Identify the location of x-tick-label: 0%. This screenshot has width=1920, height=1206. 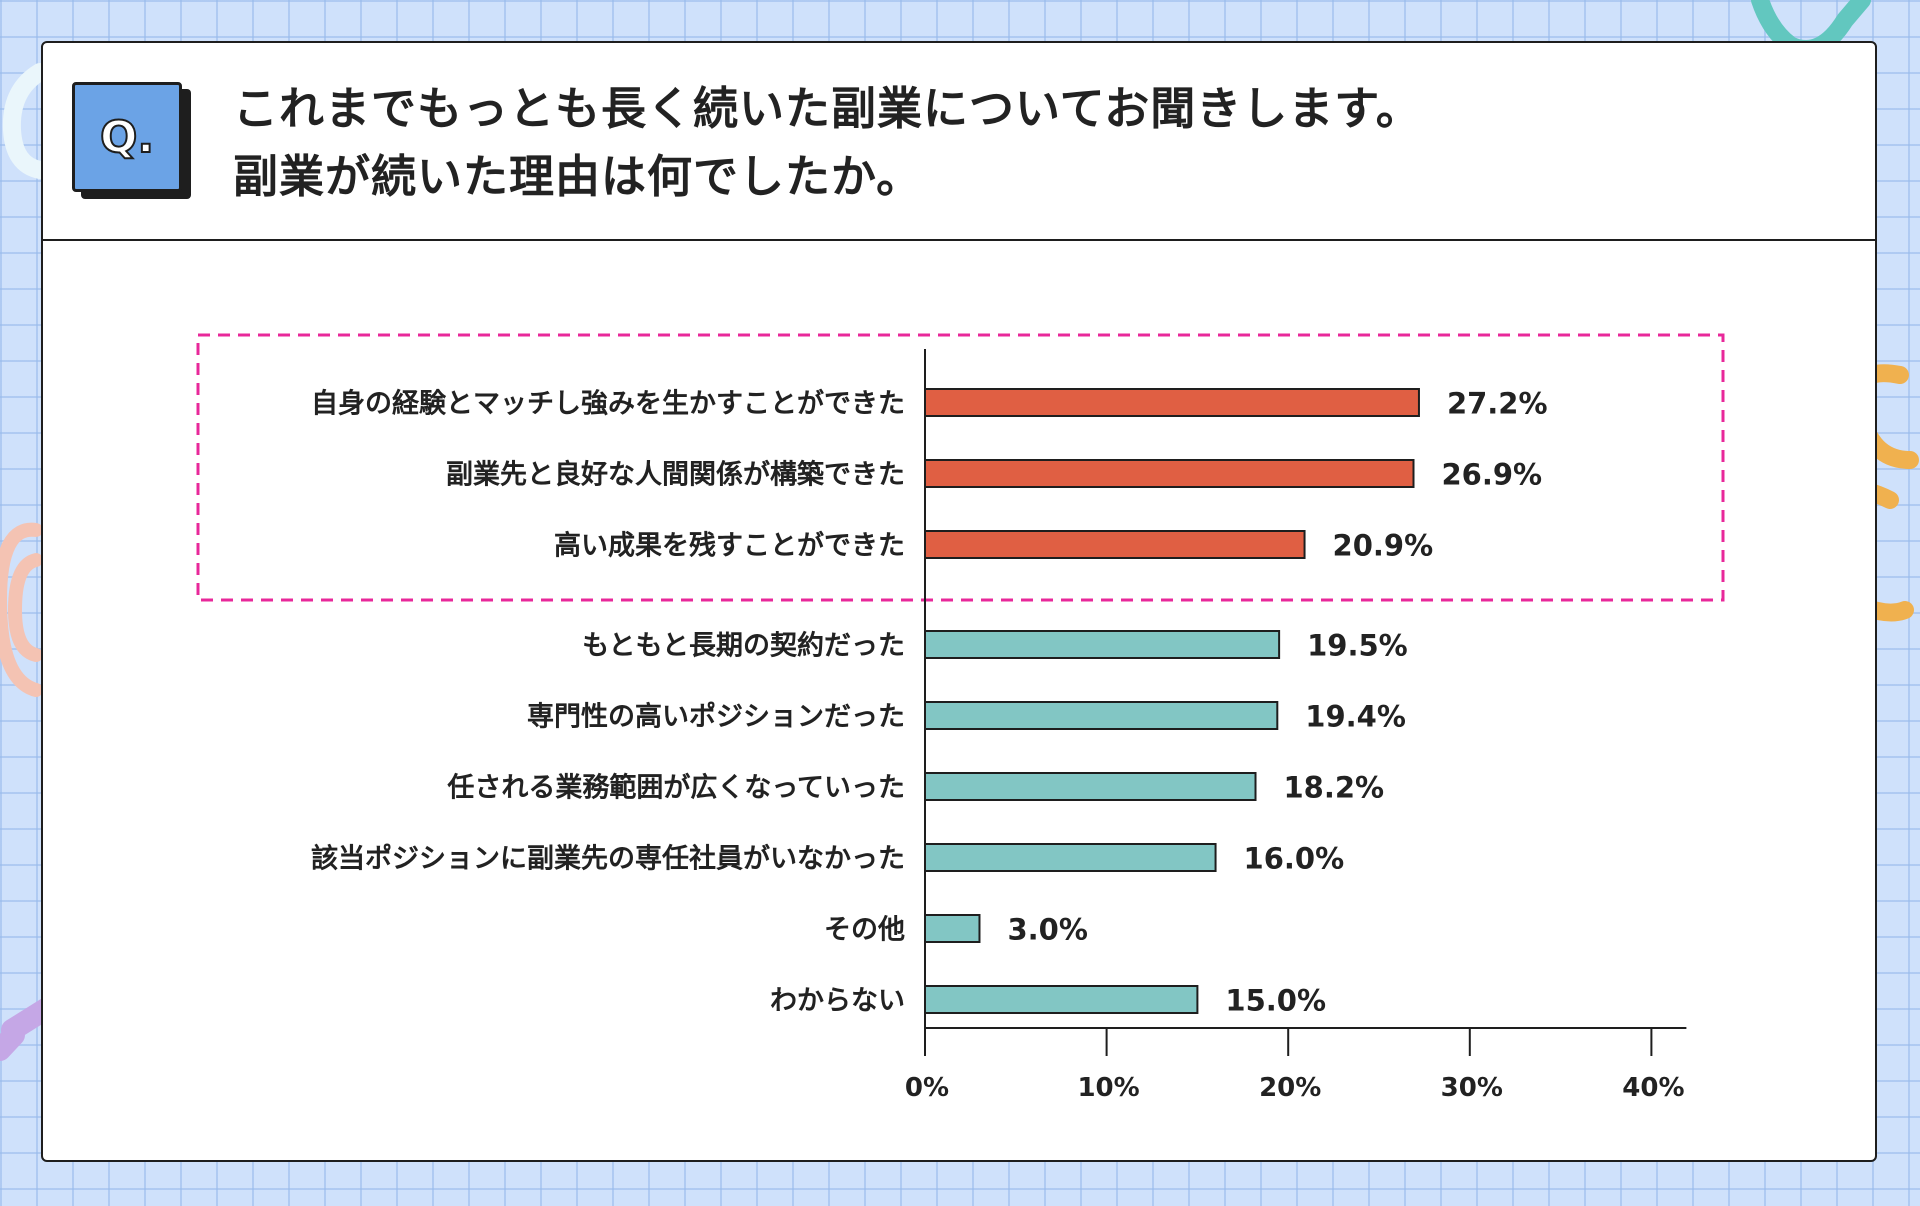
(927, 1088).